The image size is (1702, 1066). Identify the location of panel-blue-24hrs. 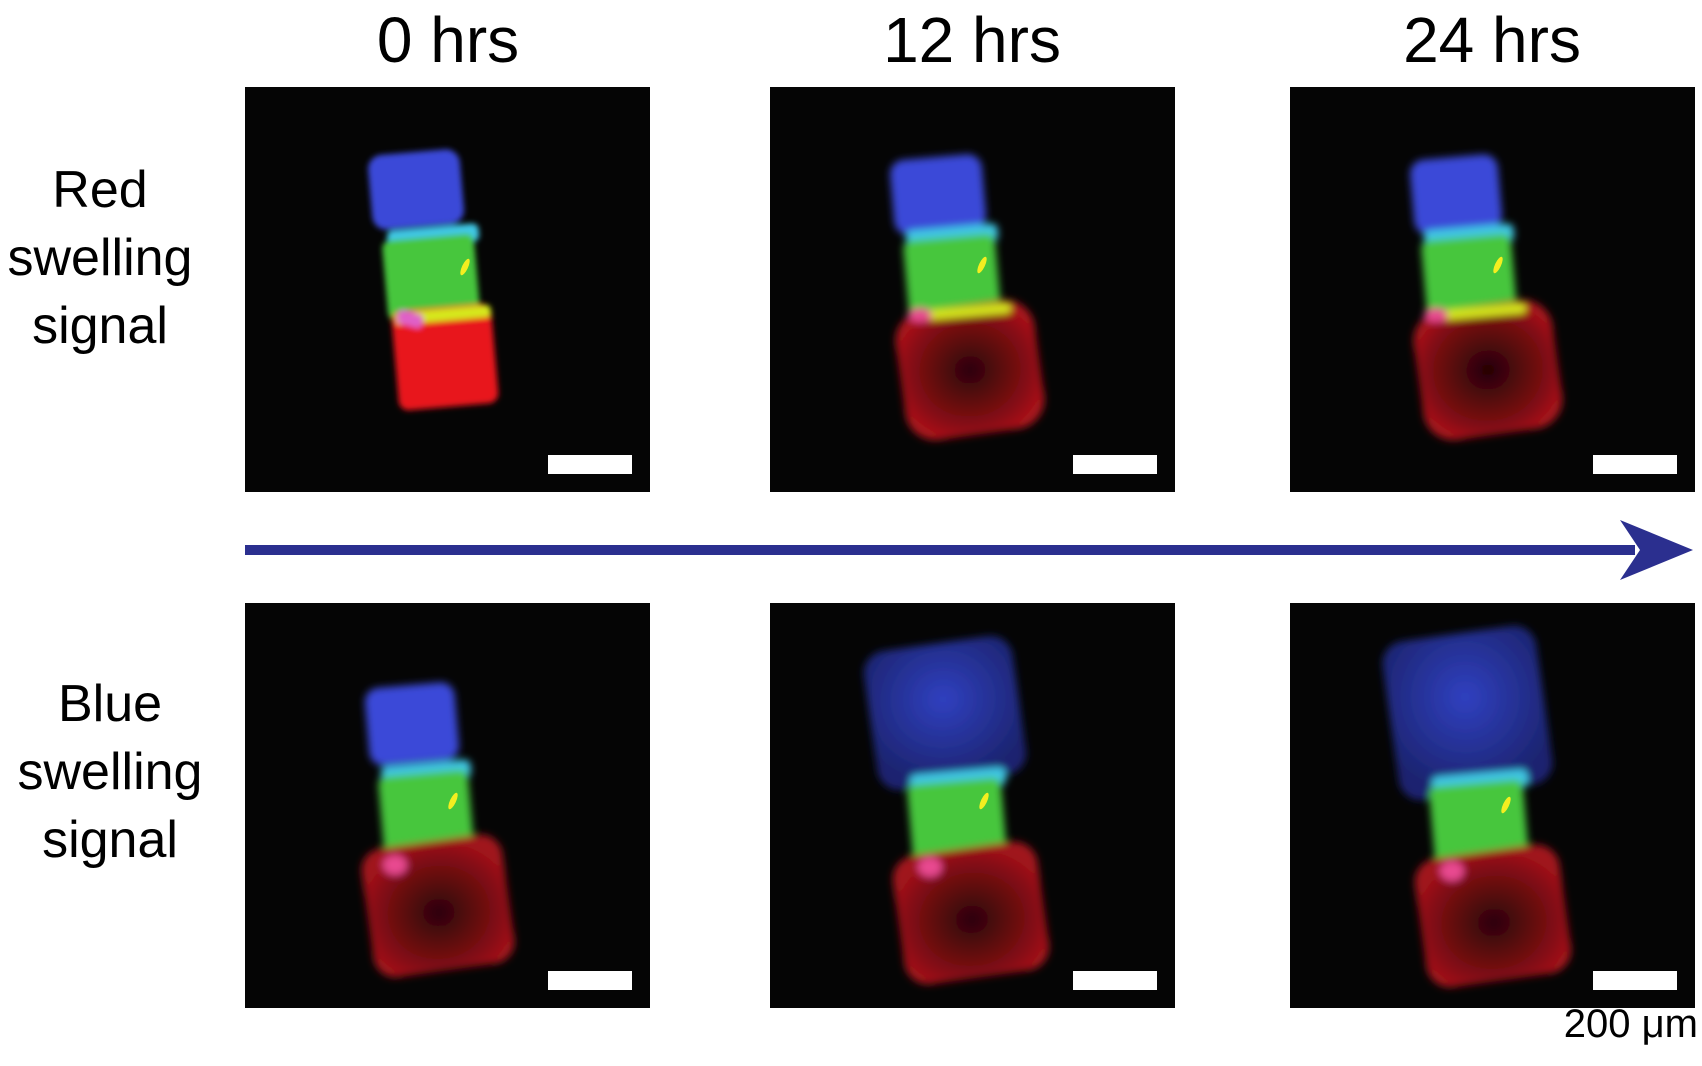
(1492, 805).